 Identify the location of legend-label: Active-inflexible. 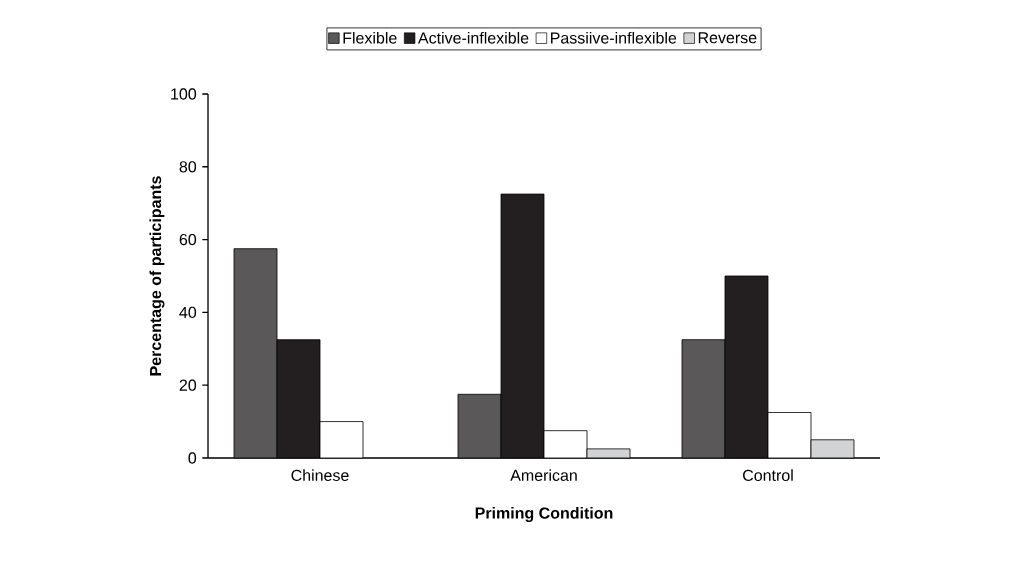
(473, 37).